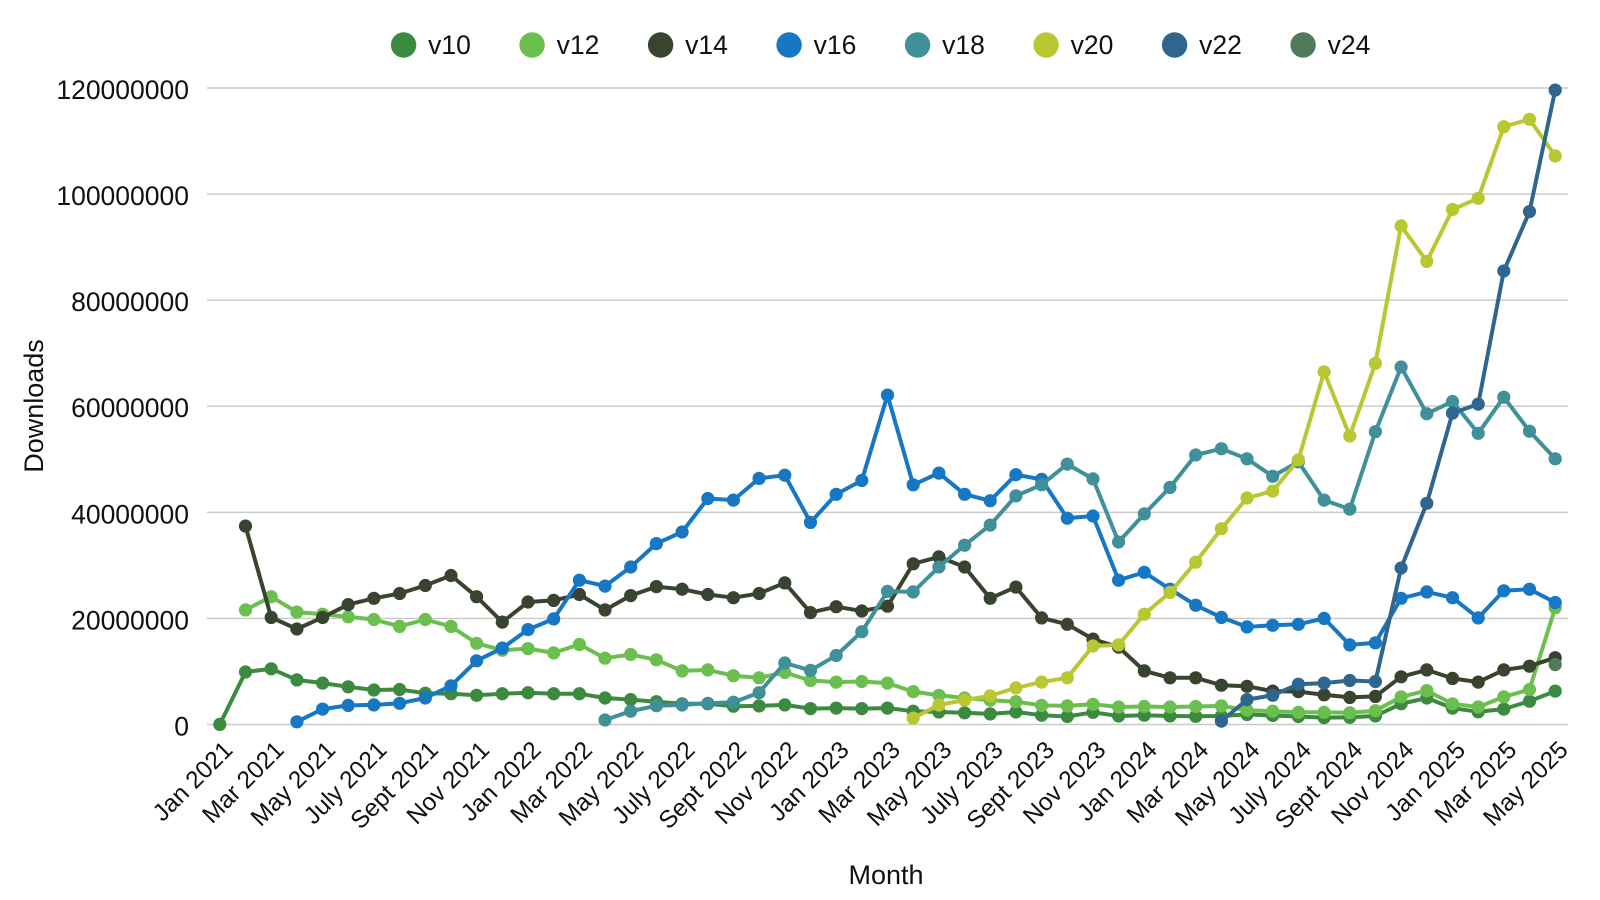  I want to click on svg-text: 120000000, so click(122, 90).